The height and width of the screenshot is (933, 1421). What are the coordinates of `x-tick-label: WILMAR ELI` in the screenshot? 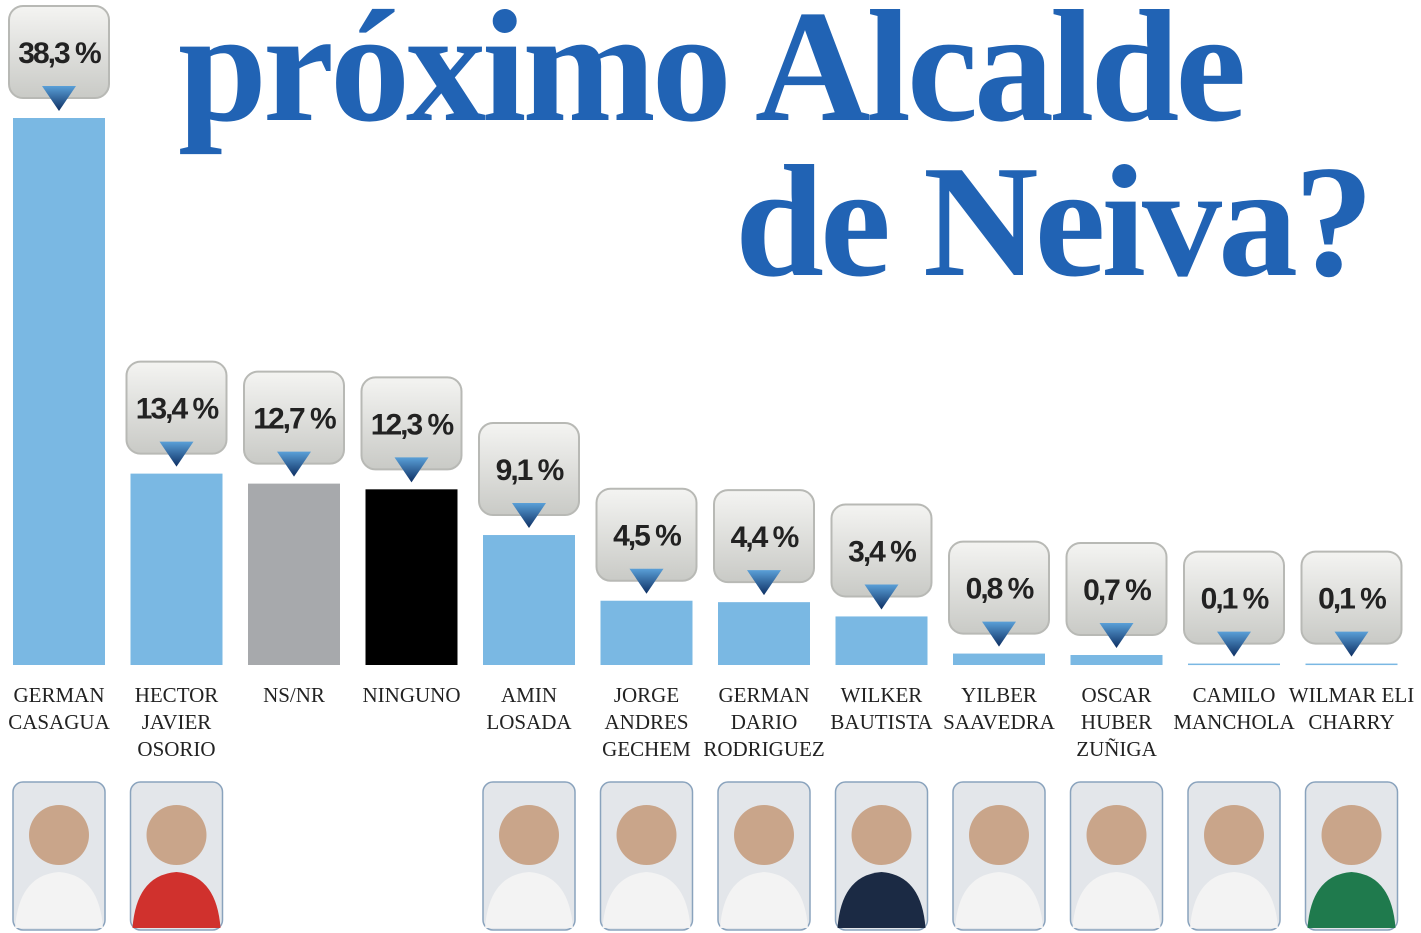 It's located at (1351, 695).